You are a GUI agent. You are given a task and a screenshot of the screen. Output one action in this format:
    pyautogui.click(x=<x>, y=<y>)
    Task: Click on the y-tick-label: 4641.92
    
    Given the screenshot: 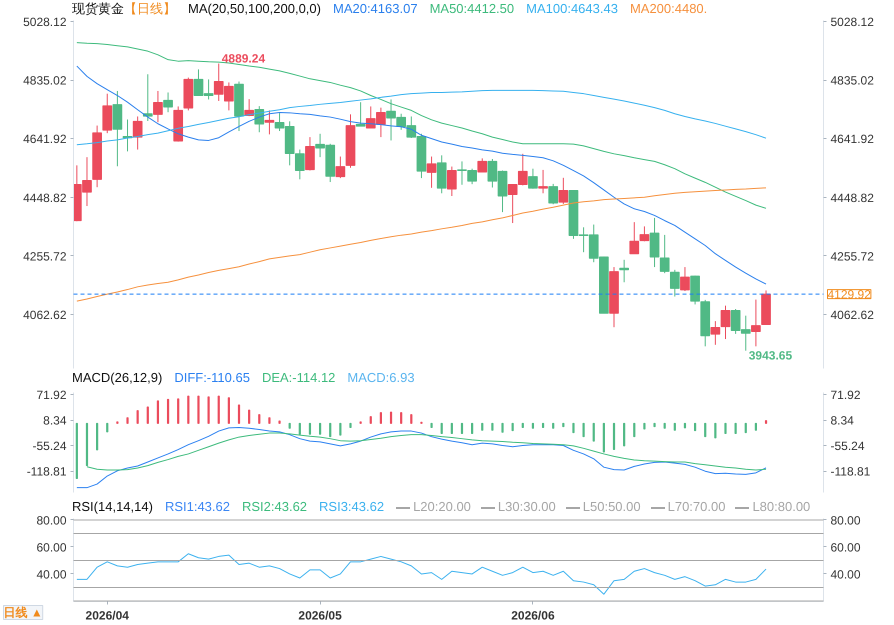 What is the action you would take?
    pyautogui.click(x=45, y=139)
    